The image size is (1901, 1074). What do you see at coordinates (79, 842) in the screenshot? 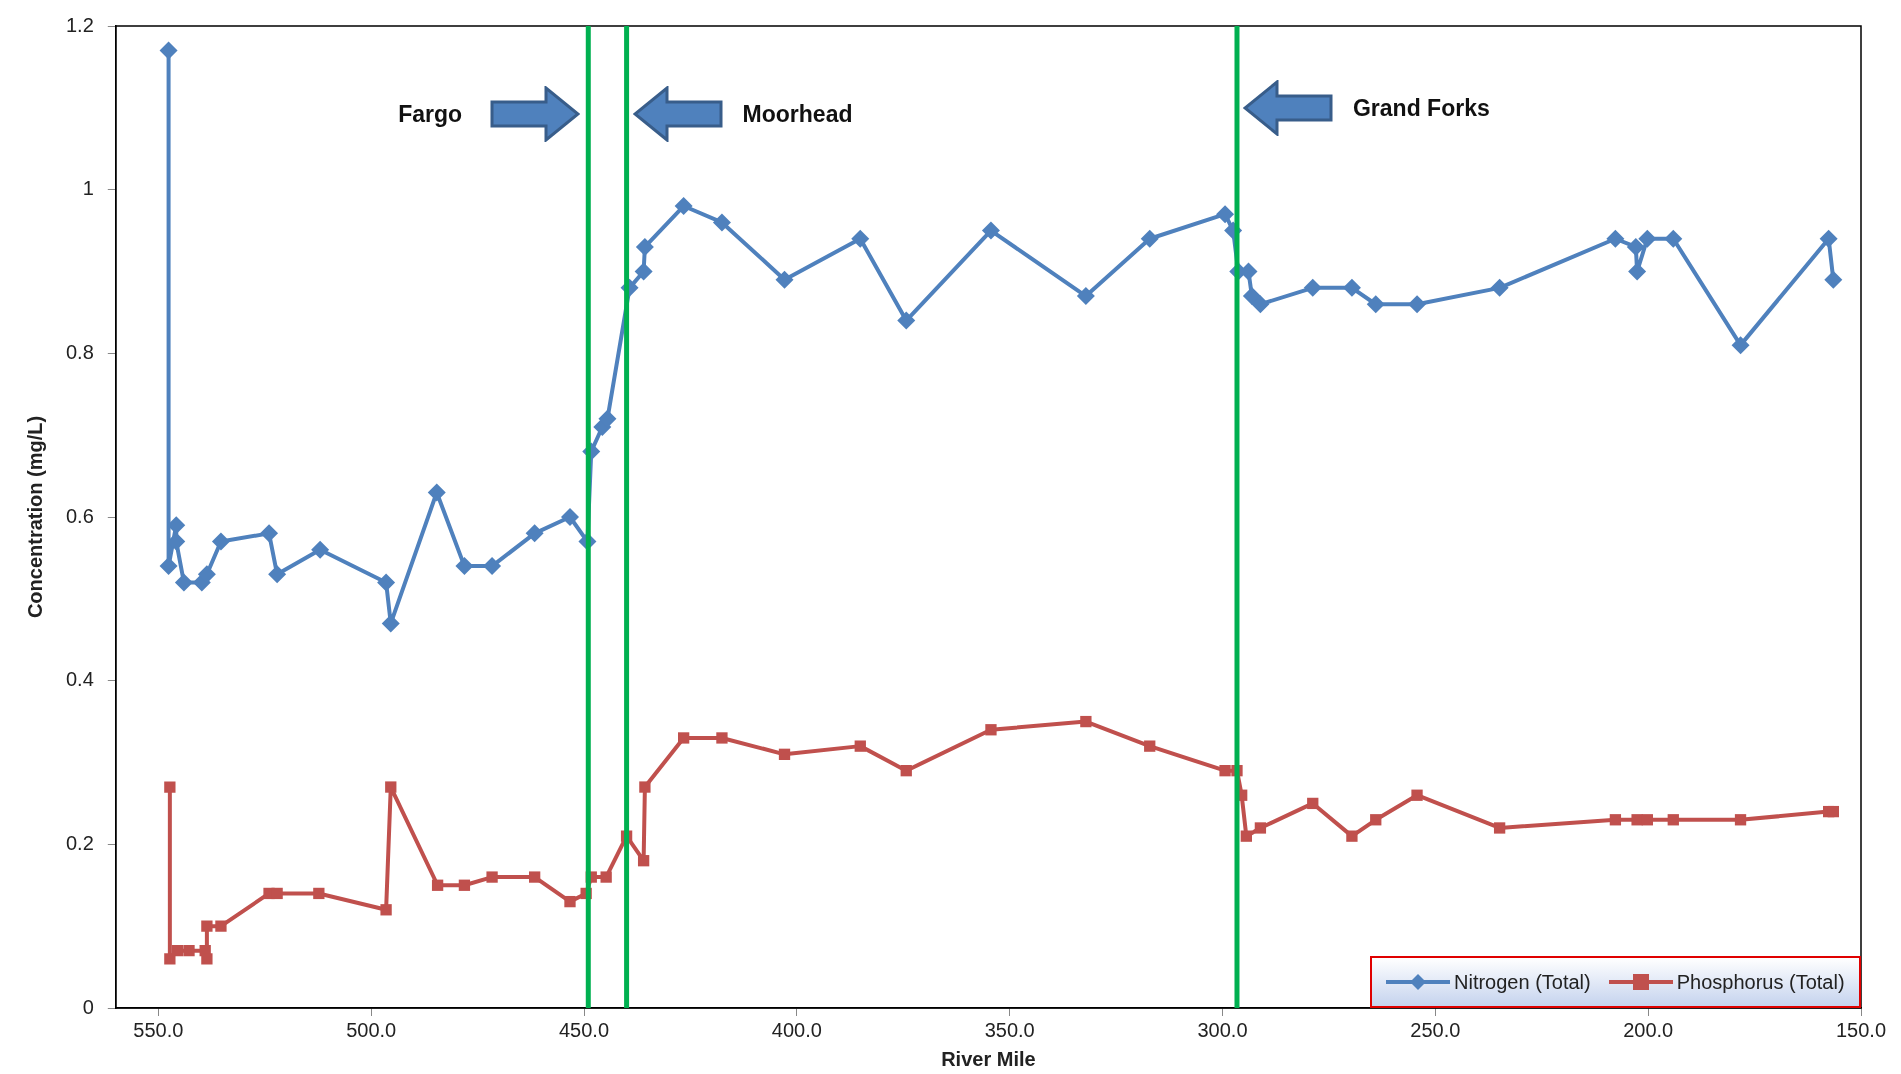
I see `y-tick-label: 0.2` at bounding box center [79, 842].